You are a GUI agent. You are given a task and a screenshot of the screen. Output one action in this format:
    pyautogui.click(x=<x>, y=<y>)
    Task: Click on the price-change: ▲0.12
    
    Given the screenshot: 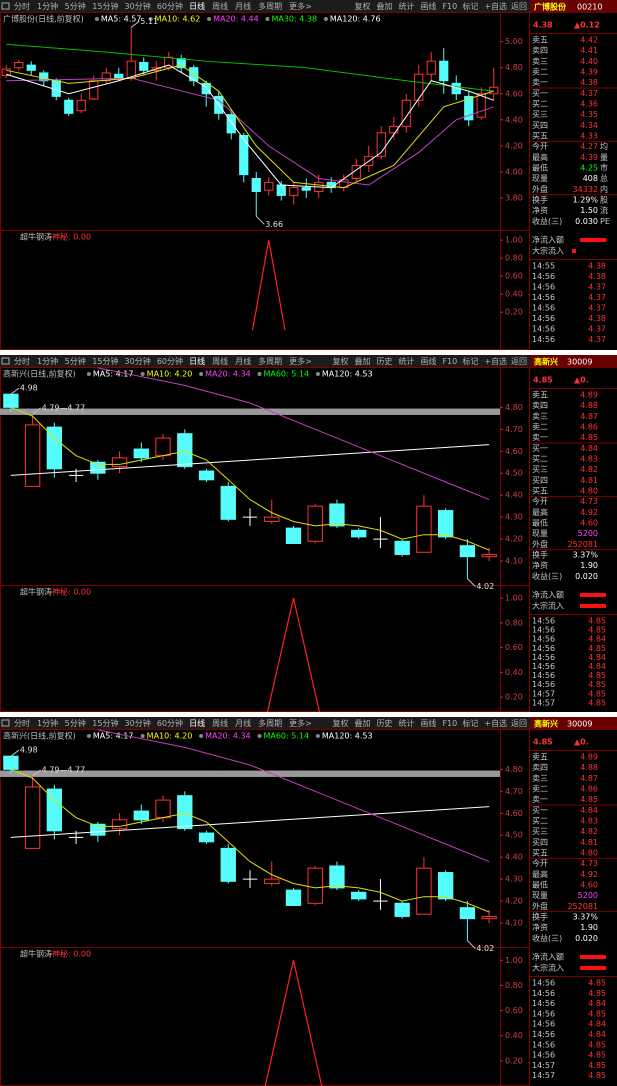 What is the action you would take?
    pyautogui.click(x=587, y=25)
    